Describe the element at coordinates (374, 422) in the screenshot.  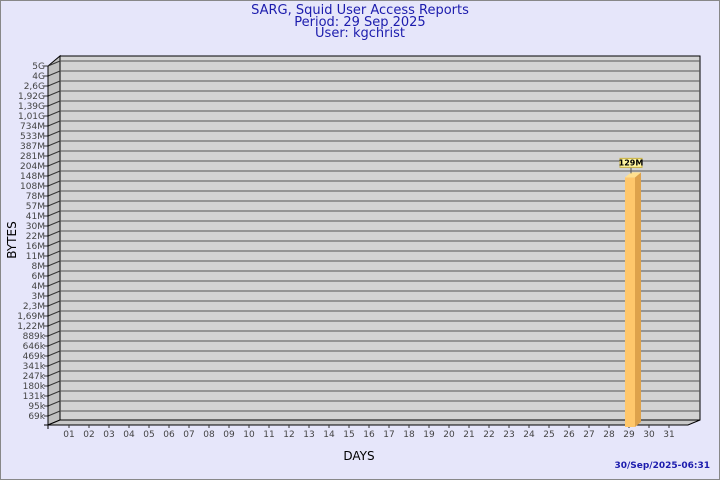
I see `plot-floor` at that location.